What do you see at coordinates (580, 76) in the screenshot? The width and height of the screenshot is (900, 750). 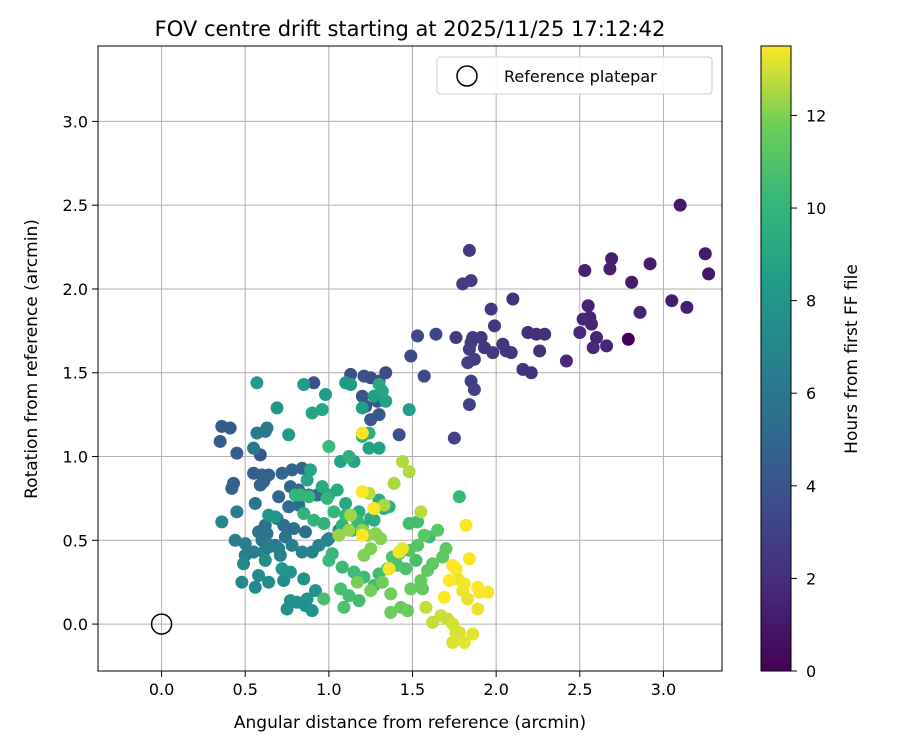 I see `legend-label: Reference platepar` at bounding box center [580, 76].